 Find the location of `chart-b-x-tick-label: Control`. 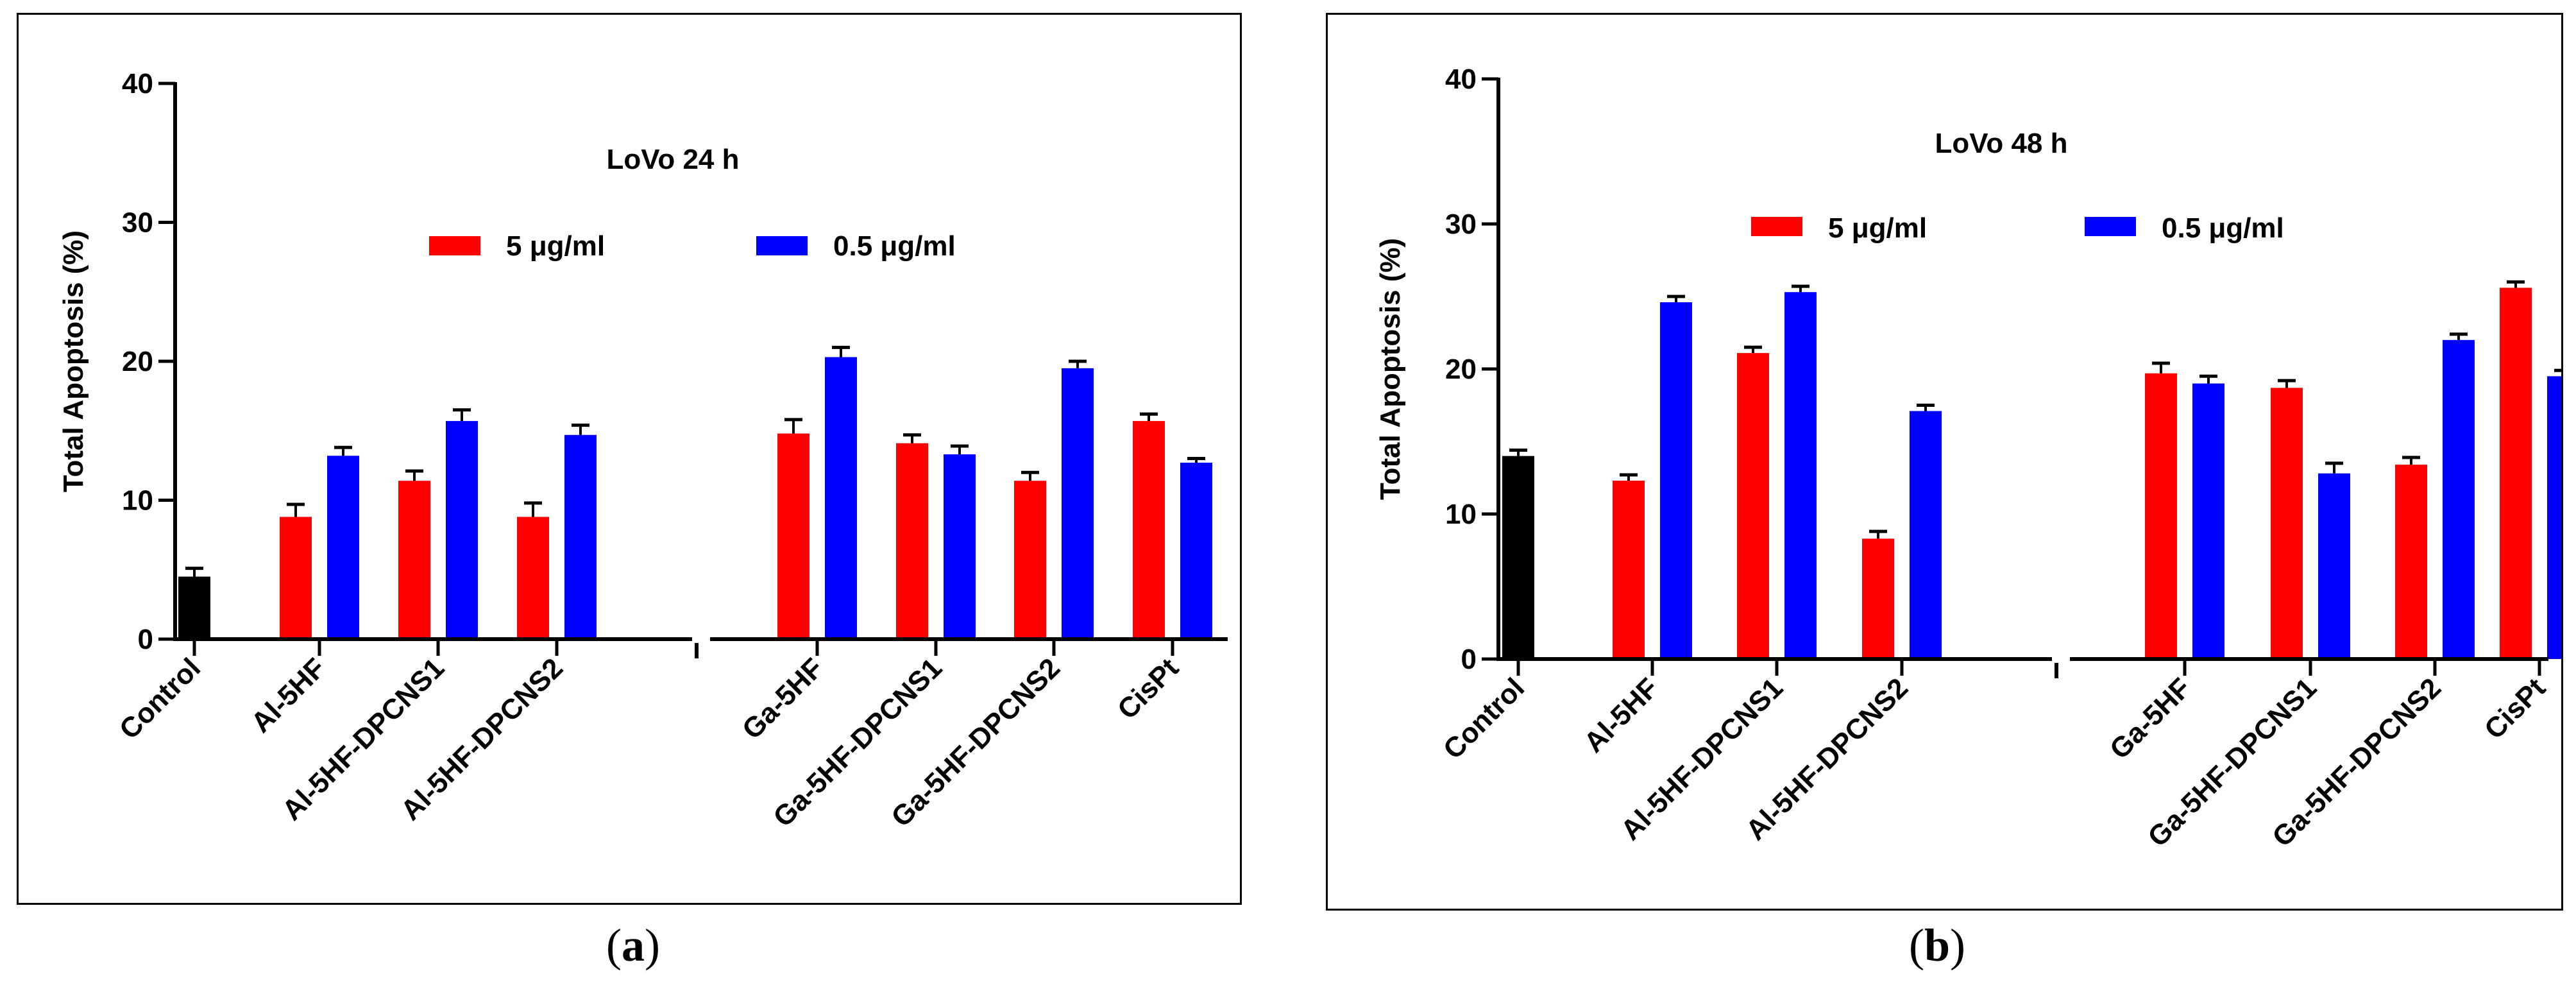

chart-b-x-tick-label: Control is located at coordinates (1483, 718).